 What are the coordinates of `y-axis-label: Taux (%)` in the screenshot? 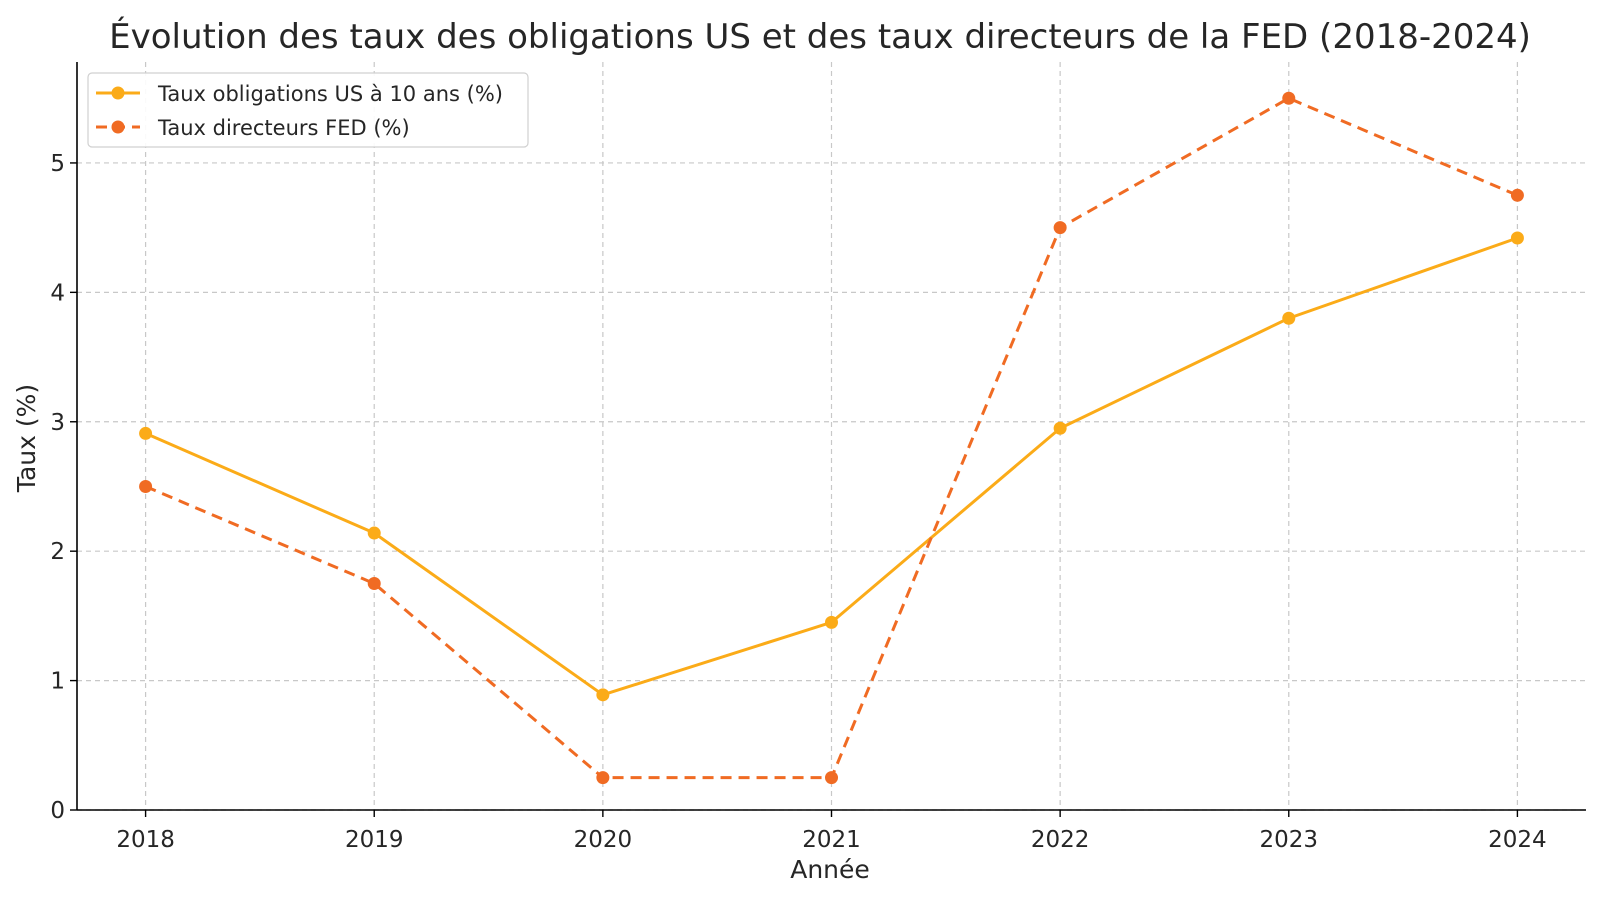 It's located at (26, 438).